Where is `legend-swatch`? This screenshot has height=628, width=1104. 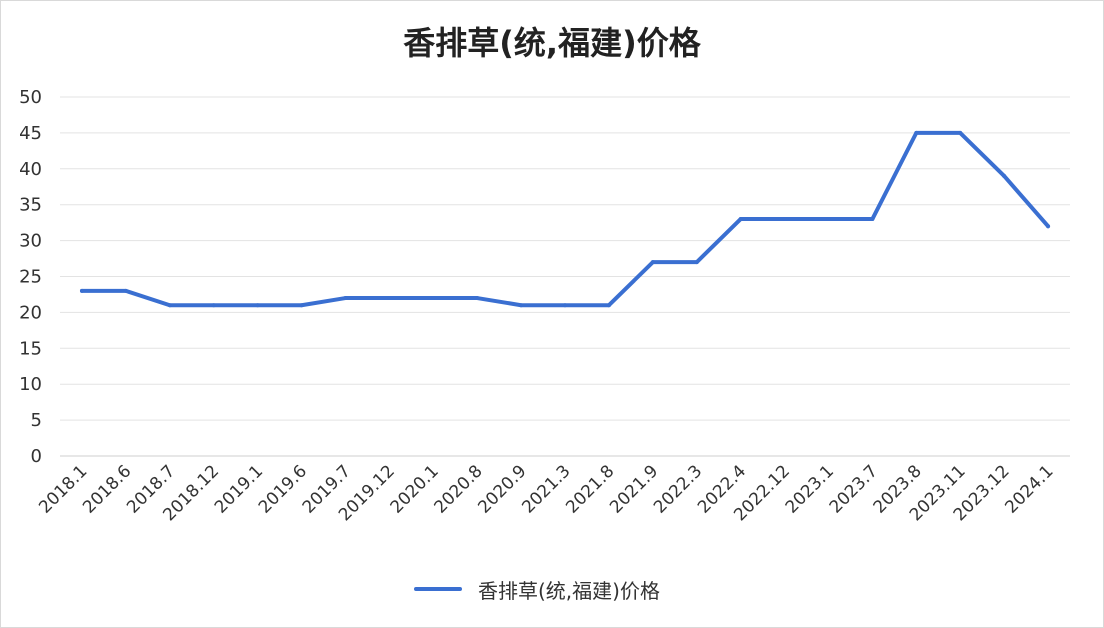
legend-swatch is located at coordinates (438, 589).